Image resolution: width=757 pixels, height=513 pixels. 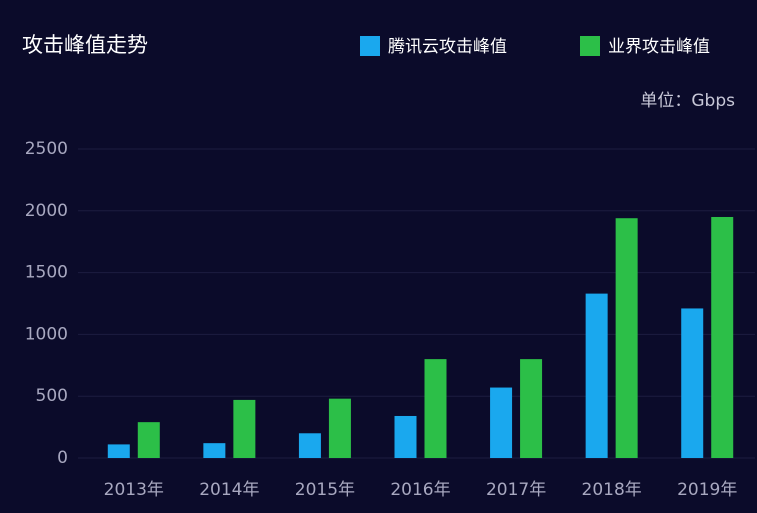 What do you see at coordinates (612, 490) in the screenshot?
I see `x-tick-label: 2018年` at bounding box center [612, 490].